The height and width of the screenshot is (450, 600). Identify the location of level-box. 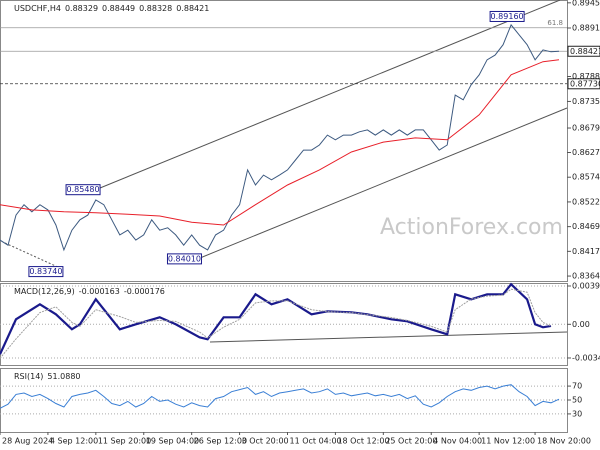
(583, 84).